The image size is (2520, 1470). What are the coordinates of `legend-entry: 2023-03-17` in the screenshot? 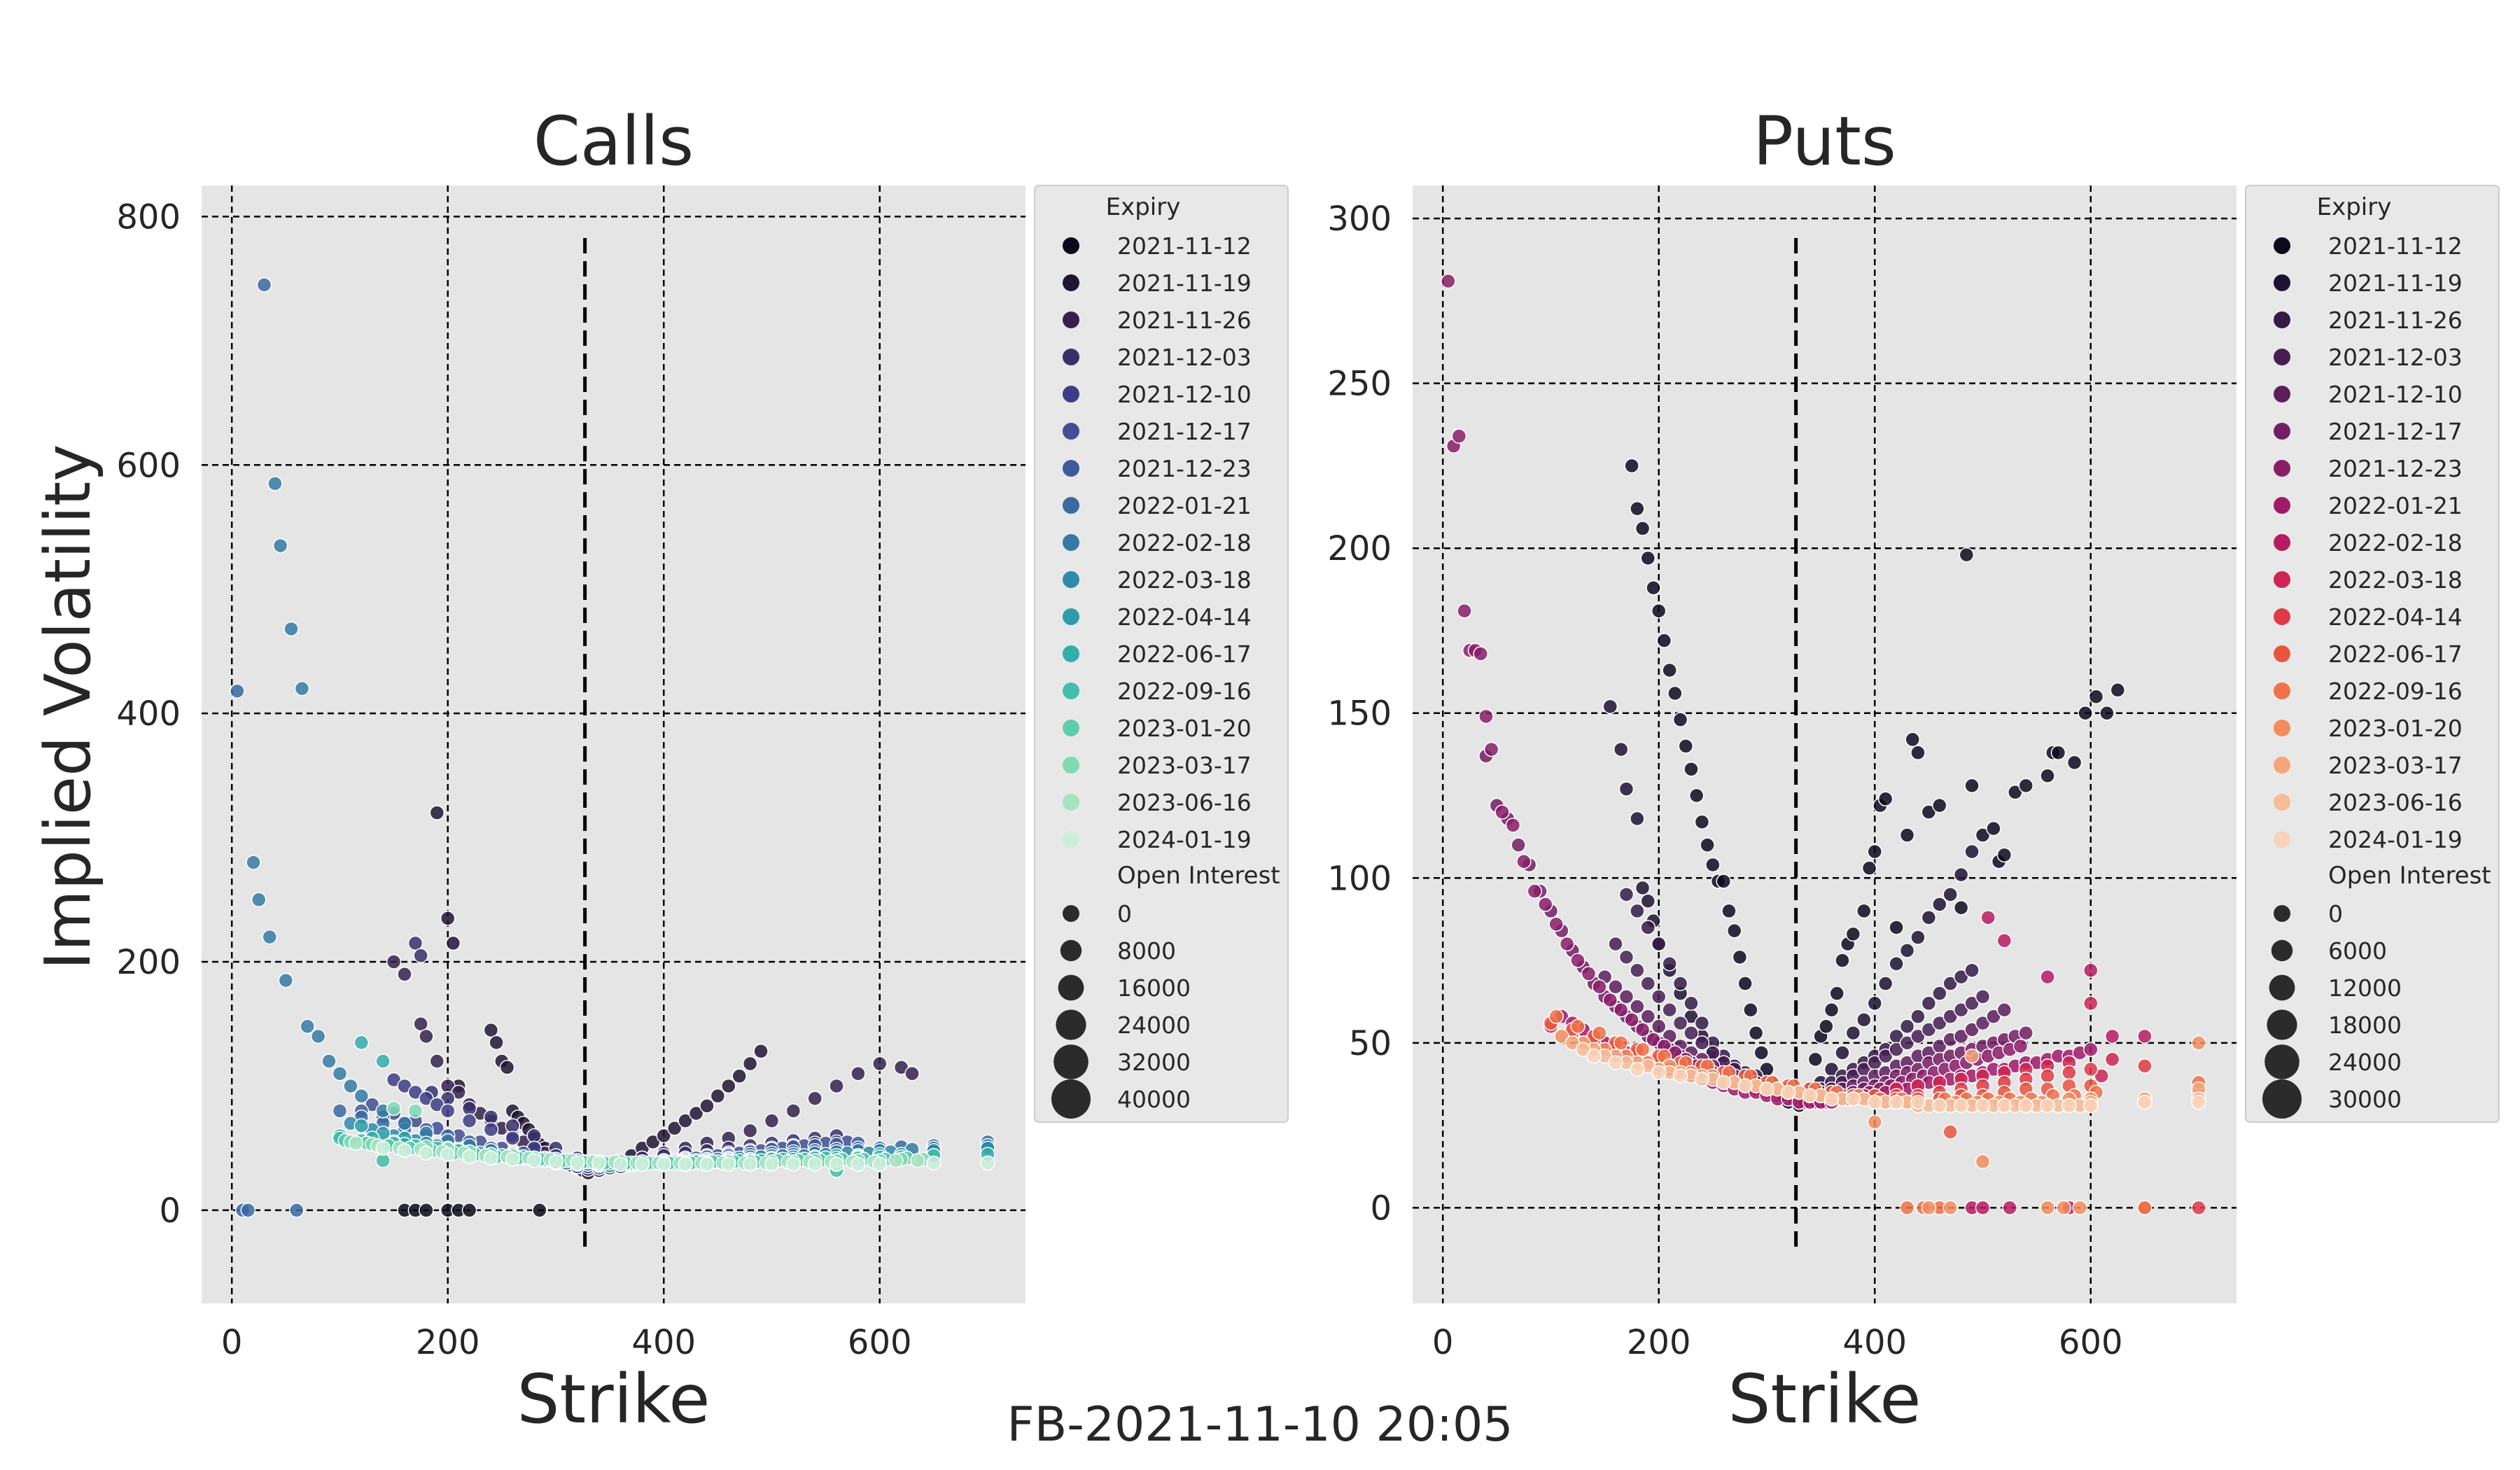 It's located at (2395, 765).